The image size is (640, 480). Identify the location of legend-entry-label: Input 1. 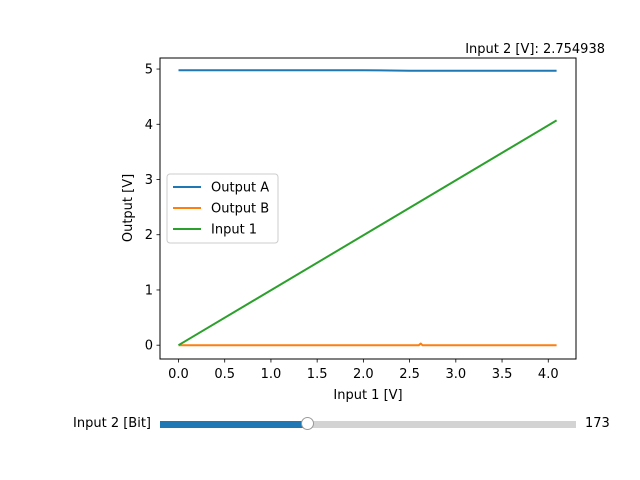
(234, 230).